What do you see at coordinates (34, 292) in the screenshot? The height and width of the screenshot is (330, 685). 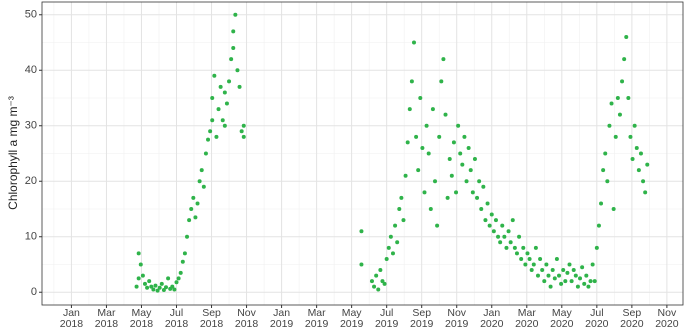 I see `y-tick-label: 0` at bounding box center [34, 292].